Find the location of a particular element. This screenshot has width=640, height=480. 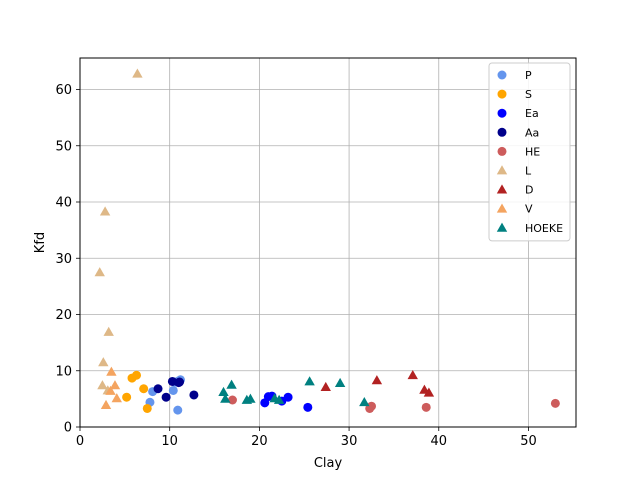

x-tick-label: 10 is located at coordinates (169, 441).